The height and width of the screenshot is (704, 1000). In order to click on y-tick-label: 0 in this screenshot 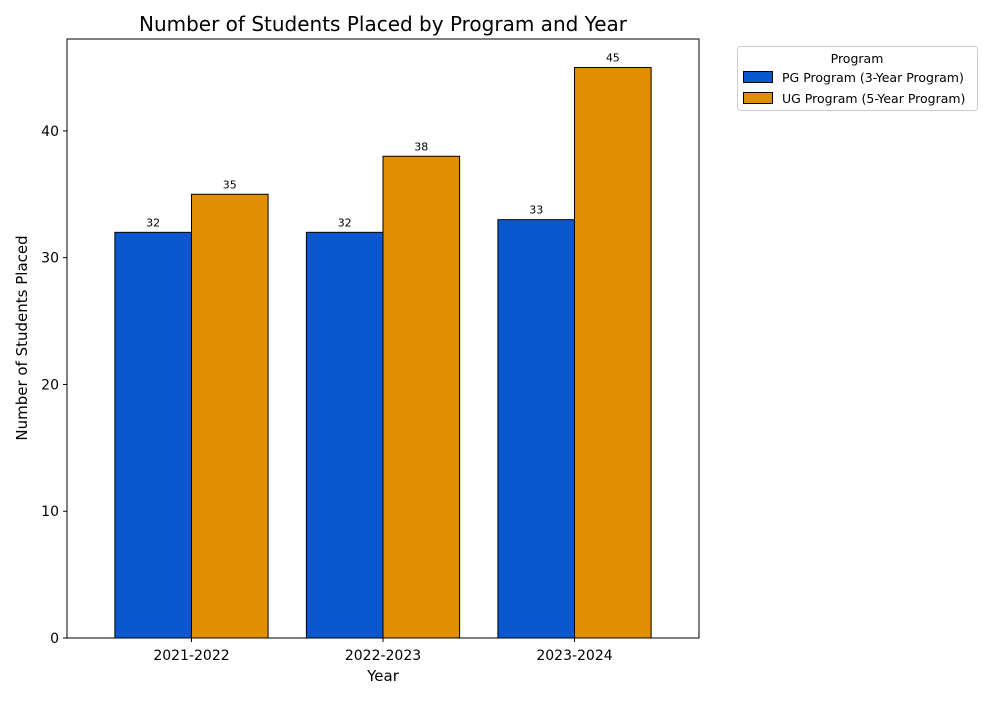, I will do `click(54, 639)`.